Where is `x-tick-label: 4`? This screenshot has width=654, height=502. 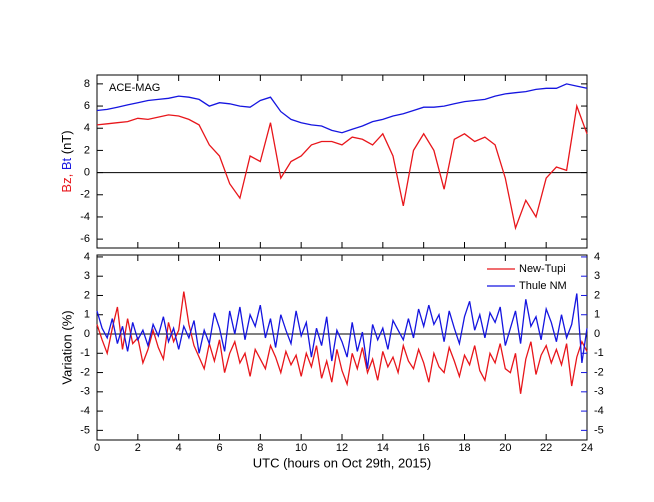
x-tick-label: 4 is located at coordinates (179, 448).